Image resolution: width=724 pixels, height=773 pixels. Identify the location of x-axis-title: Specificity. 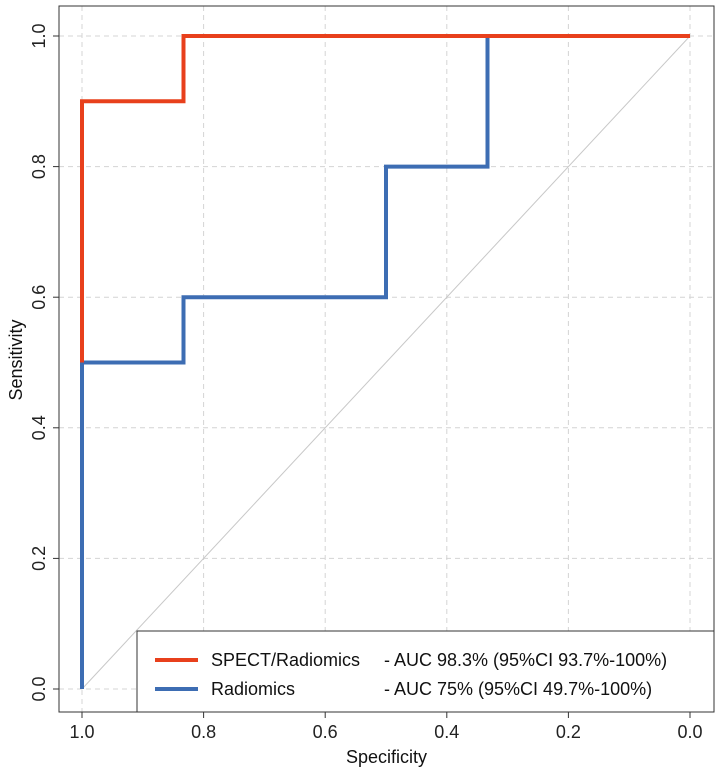
(386, 757).